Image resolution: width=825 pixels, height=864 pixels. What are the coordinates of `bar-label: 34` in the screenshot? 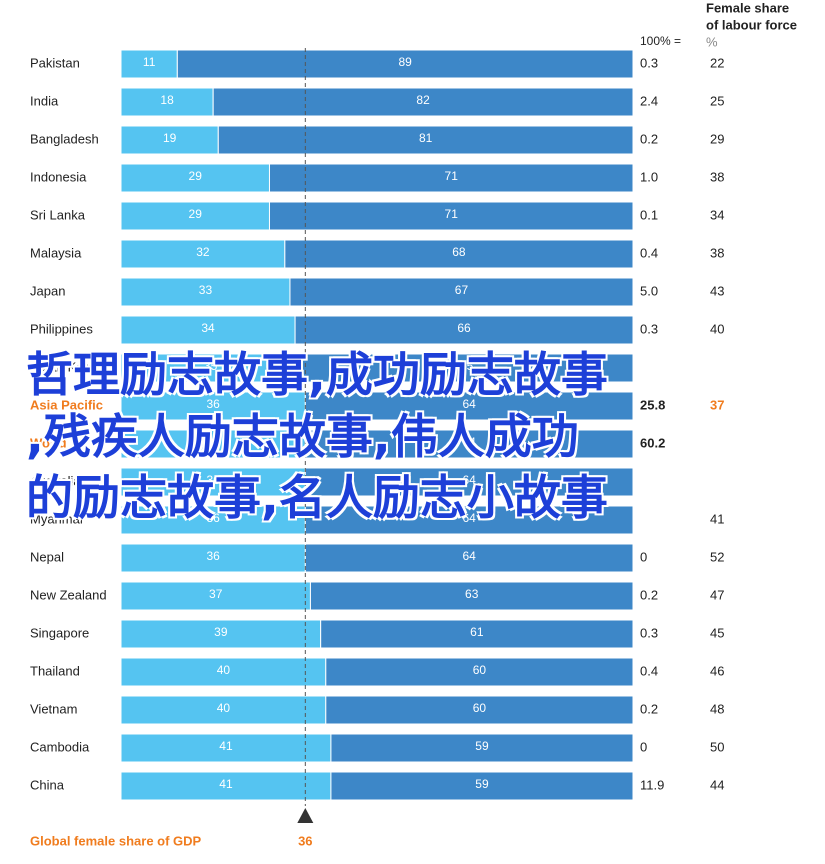 It's located at (208, 328).